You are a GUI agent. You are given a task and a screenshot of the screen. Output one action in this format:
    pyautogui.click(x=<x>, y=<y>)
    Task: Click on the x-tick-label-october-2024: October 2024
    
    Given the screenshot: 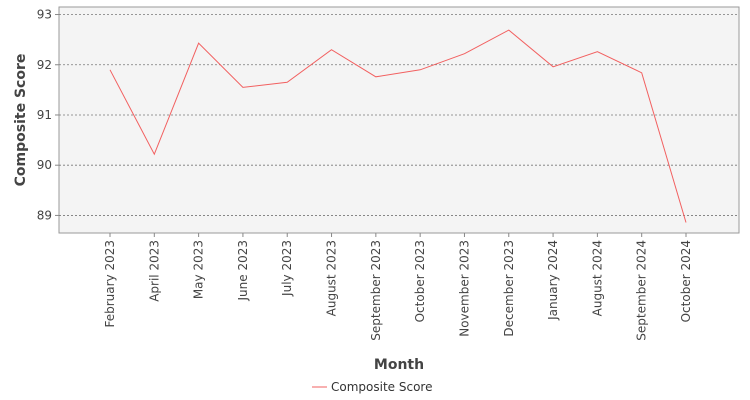 What is the action you would take?
    pyautogui.click(x=686, y=281)
    